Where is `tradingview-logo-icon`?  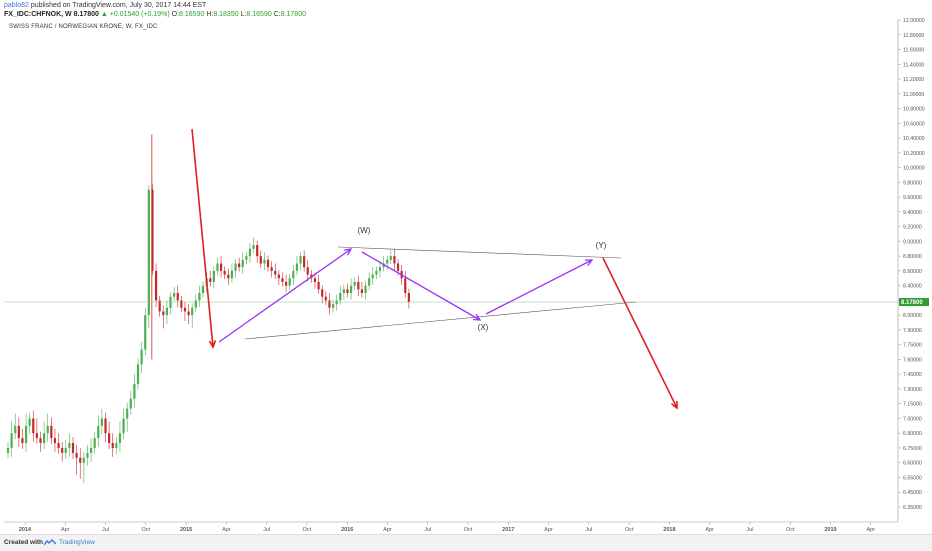 tradingview-logo-icon is located at coordinates (50, 542).